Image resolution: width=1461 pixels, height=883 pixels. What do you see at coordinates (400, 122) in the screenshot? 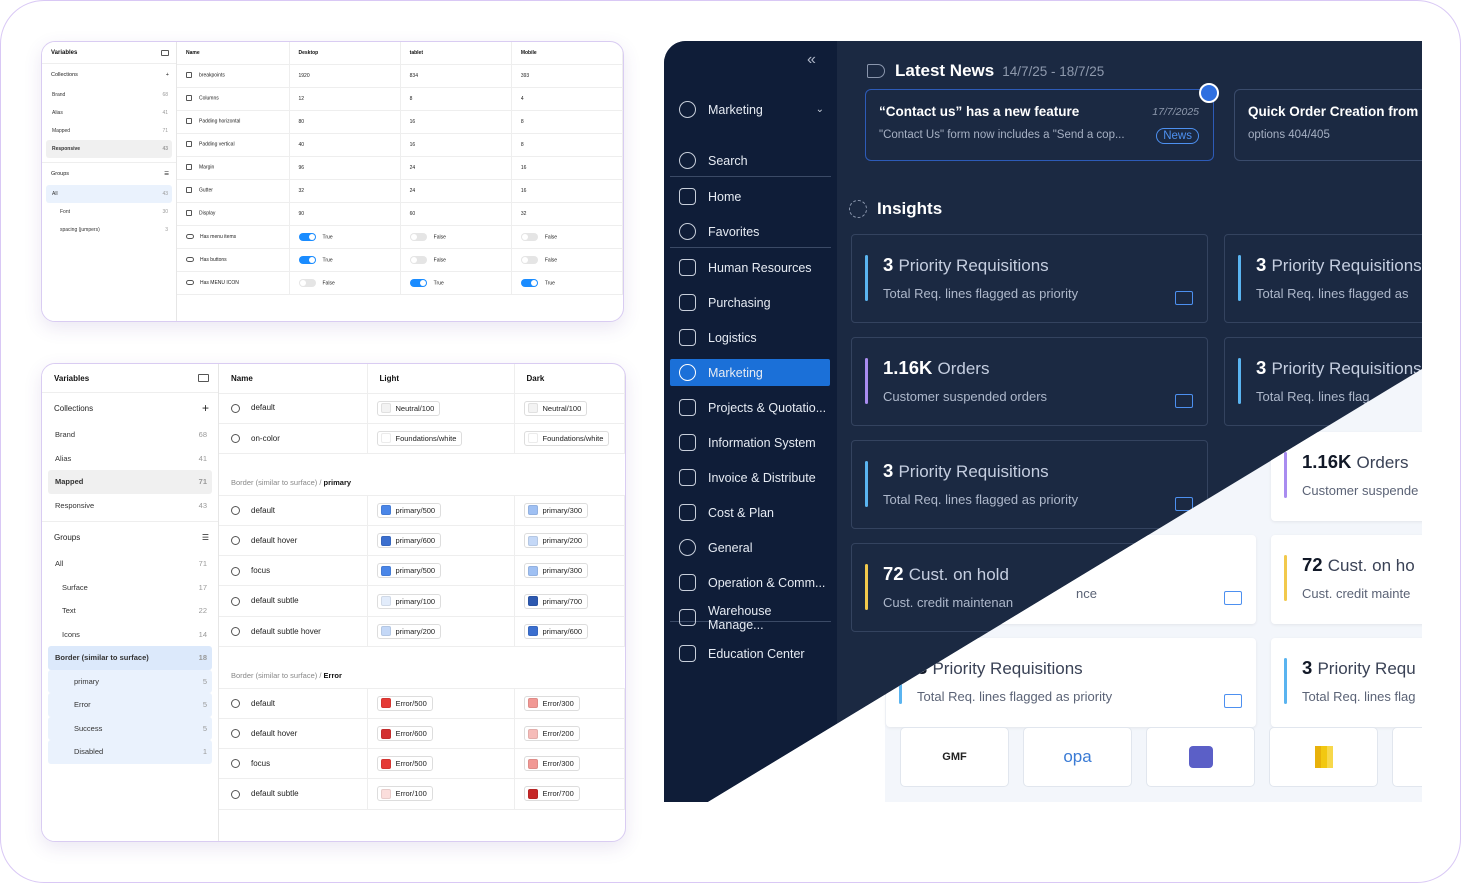
I see `table-row: Padding horizontal 80 16 8` at bounding box center [400, 122].